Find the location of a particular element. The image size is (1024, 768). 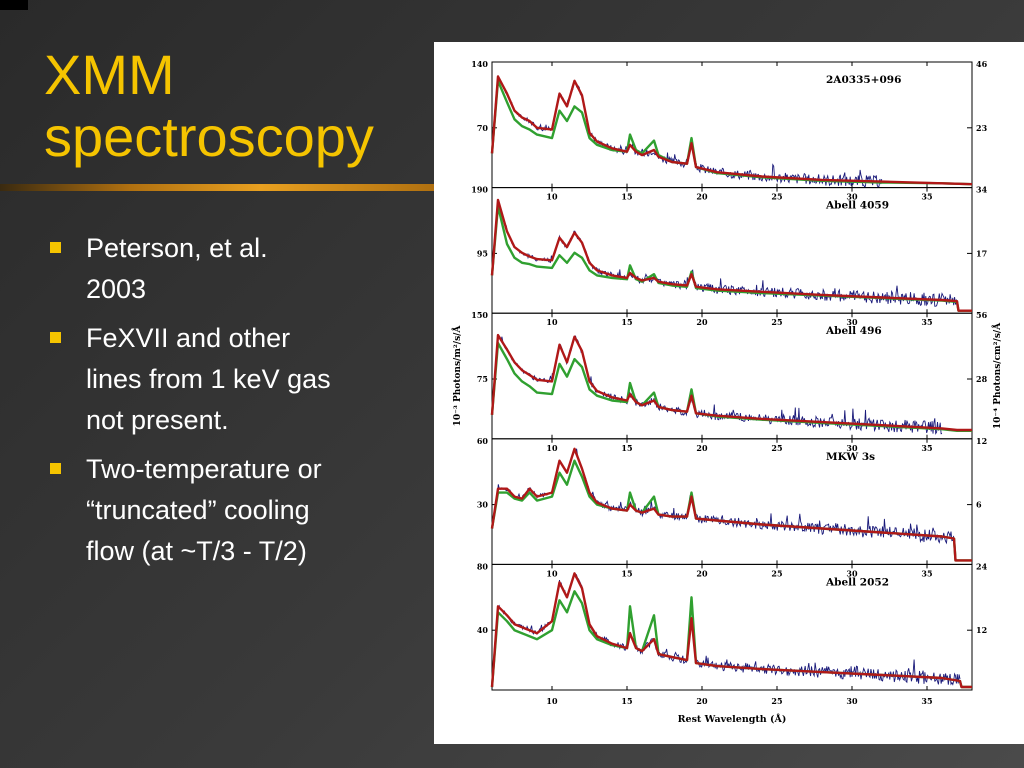

panel-label: 2A0335+096 is located at coordinates (863, 80).